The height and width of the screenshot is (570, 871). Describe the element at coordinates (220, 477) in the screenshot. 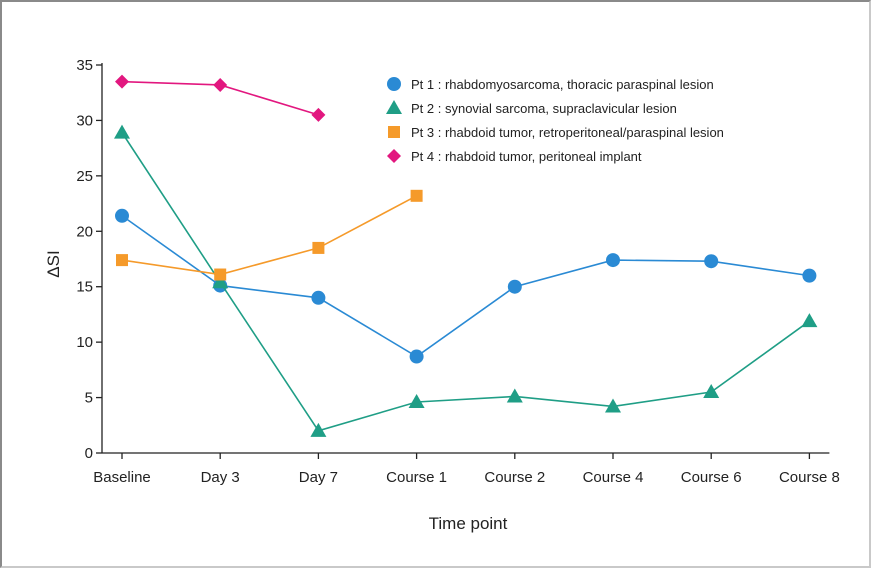

I see `x-tick-label: Day 3` at that location.